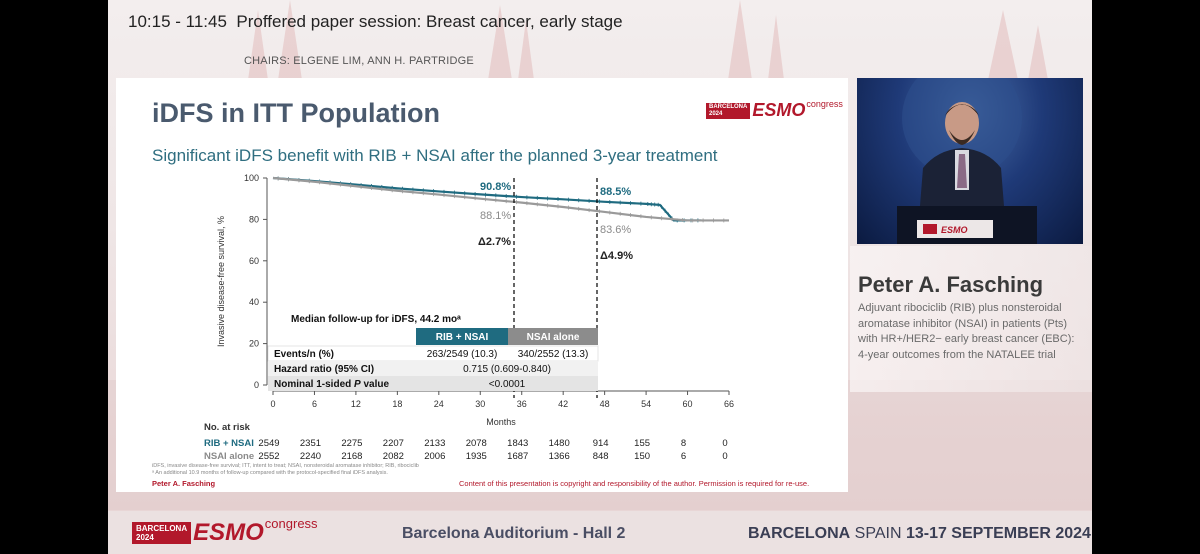 The height and width of the screenshot is (554, 1200). I want to click on at-risk-value: 1687, so click(517, 456).